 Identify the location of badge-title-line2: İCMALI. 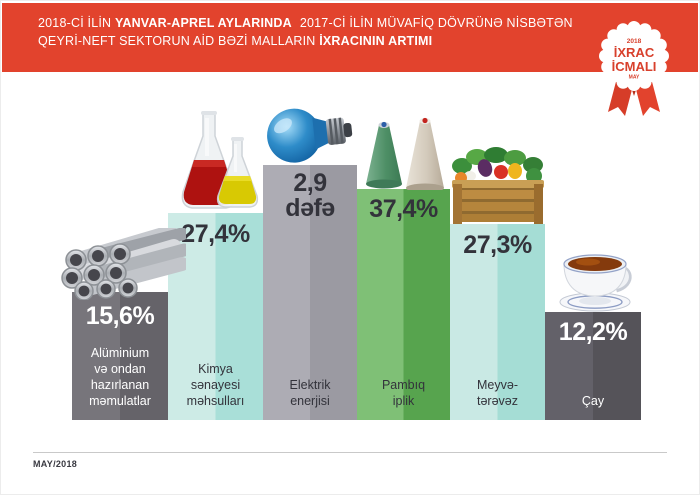
(634, 66).